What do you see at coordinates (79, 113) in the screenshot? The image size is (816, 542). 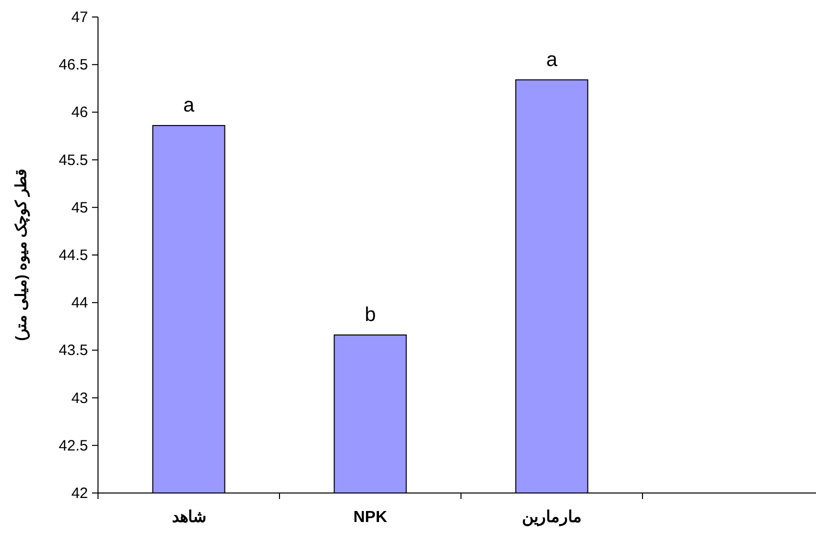 I see `y-tick-label: 46` at bounding box center [79, 113].